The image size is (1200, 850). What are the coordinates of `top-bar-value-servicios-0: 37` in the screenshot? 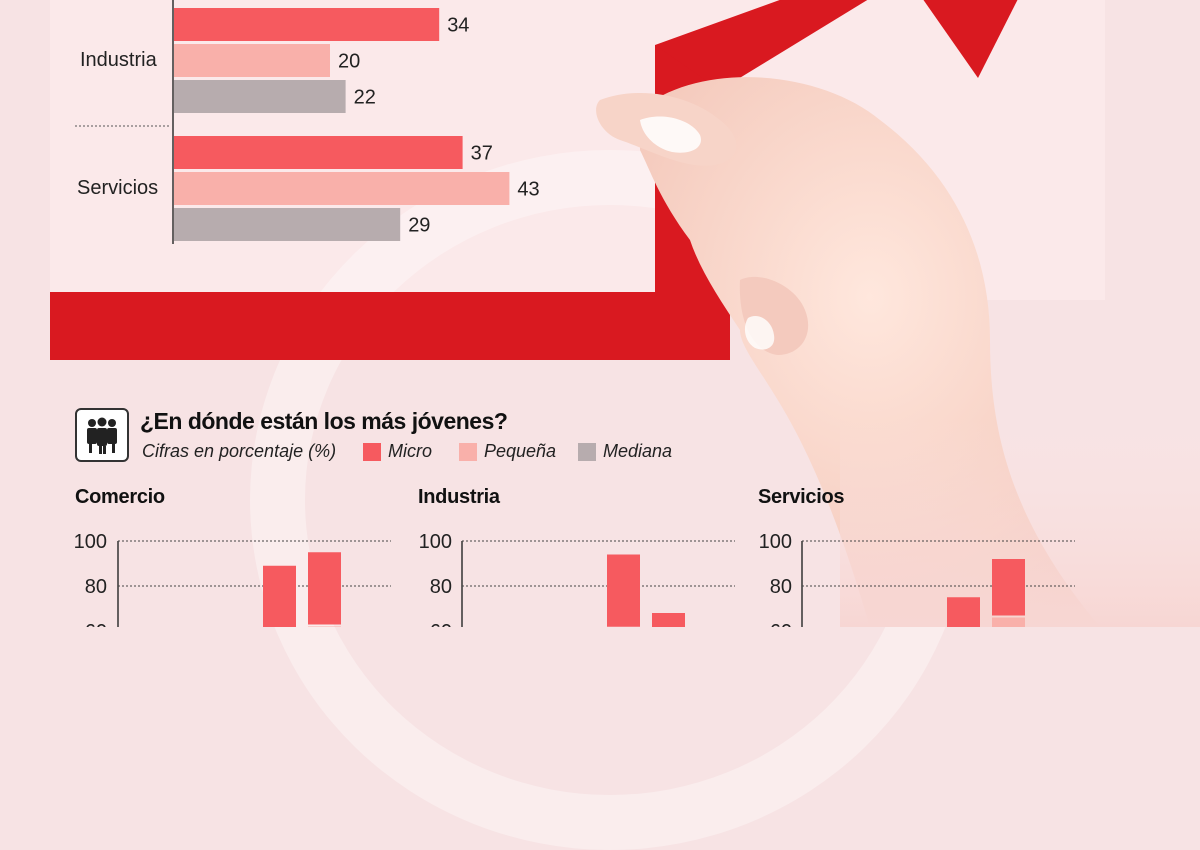 It's located at (482, 154).